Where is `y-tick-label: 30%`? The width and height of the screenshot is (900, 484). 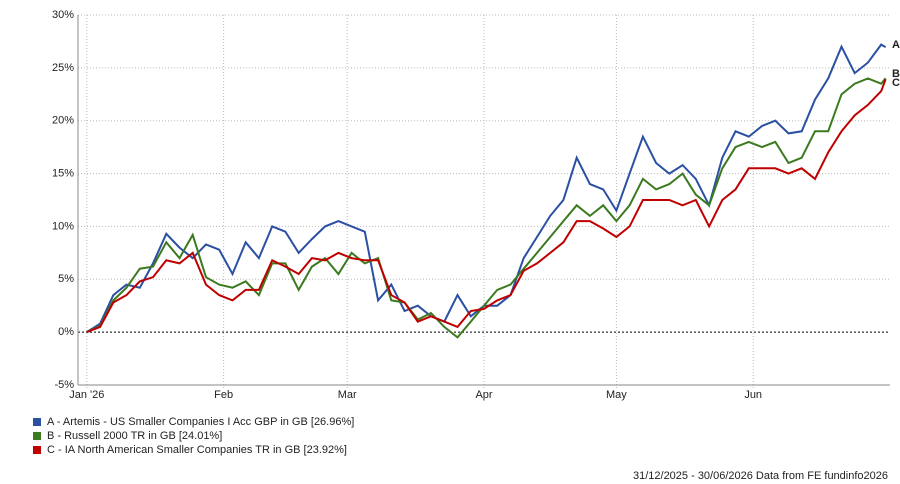 y-tick-label: 30% is located at coordinates (63, 15).